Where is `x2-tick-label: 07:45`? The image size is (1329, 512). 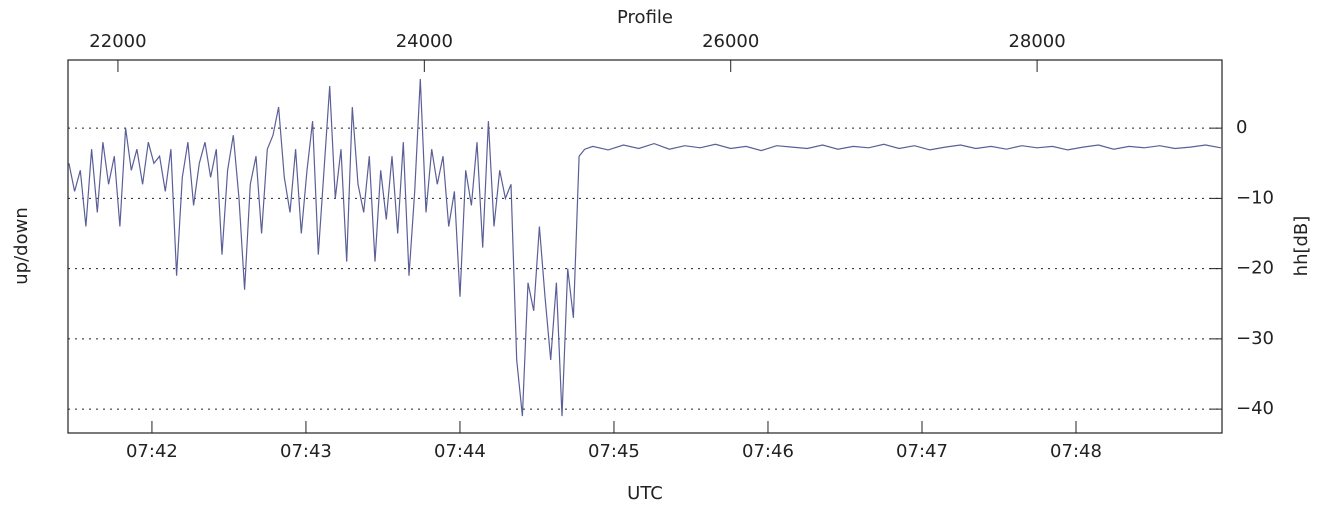
x2-tick-label: 07:45 is located at coordinates (614, 451).